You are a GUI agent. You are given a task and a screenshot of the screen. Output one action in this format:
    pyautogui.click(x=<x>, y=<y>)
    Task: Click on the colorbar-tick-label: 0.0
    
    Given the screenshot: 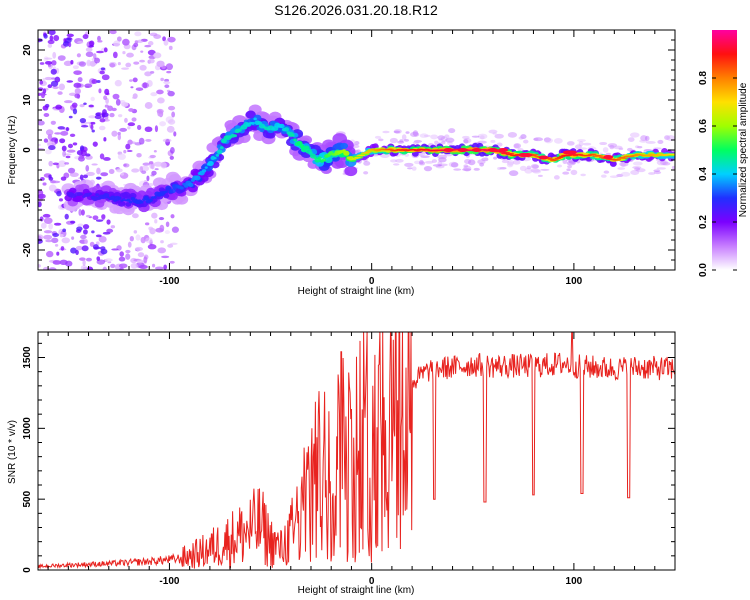 What is the action you would take?
    pyautogui.click(x=703, y=270)
    